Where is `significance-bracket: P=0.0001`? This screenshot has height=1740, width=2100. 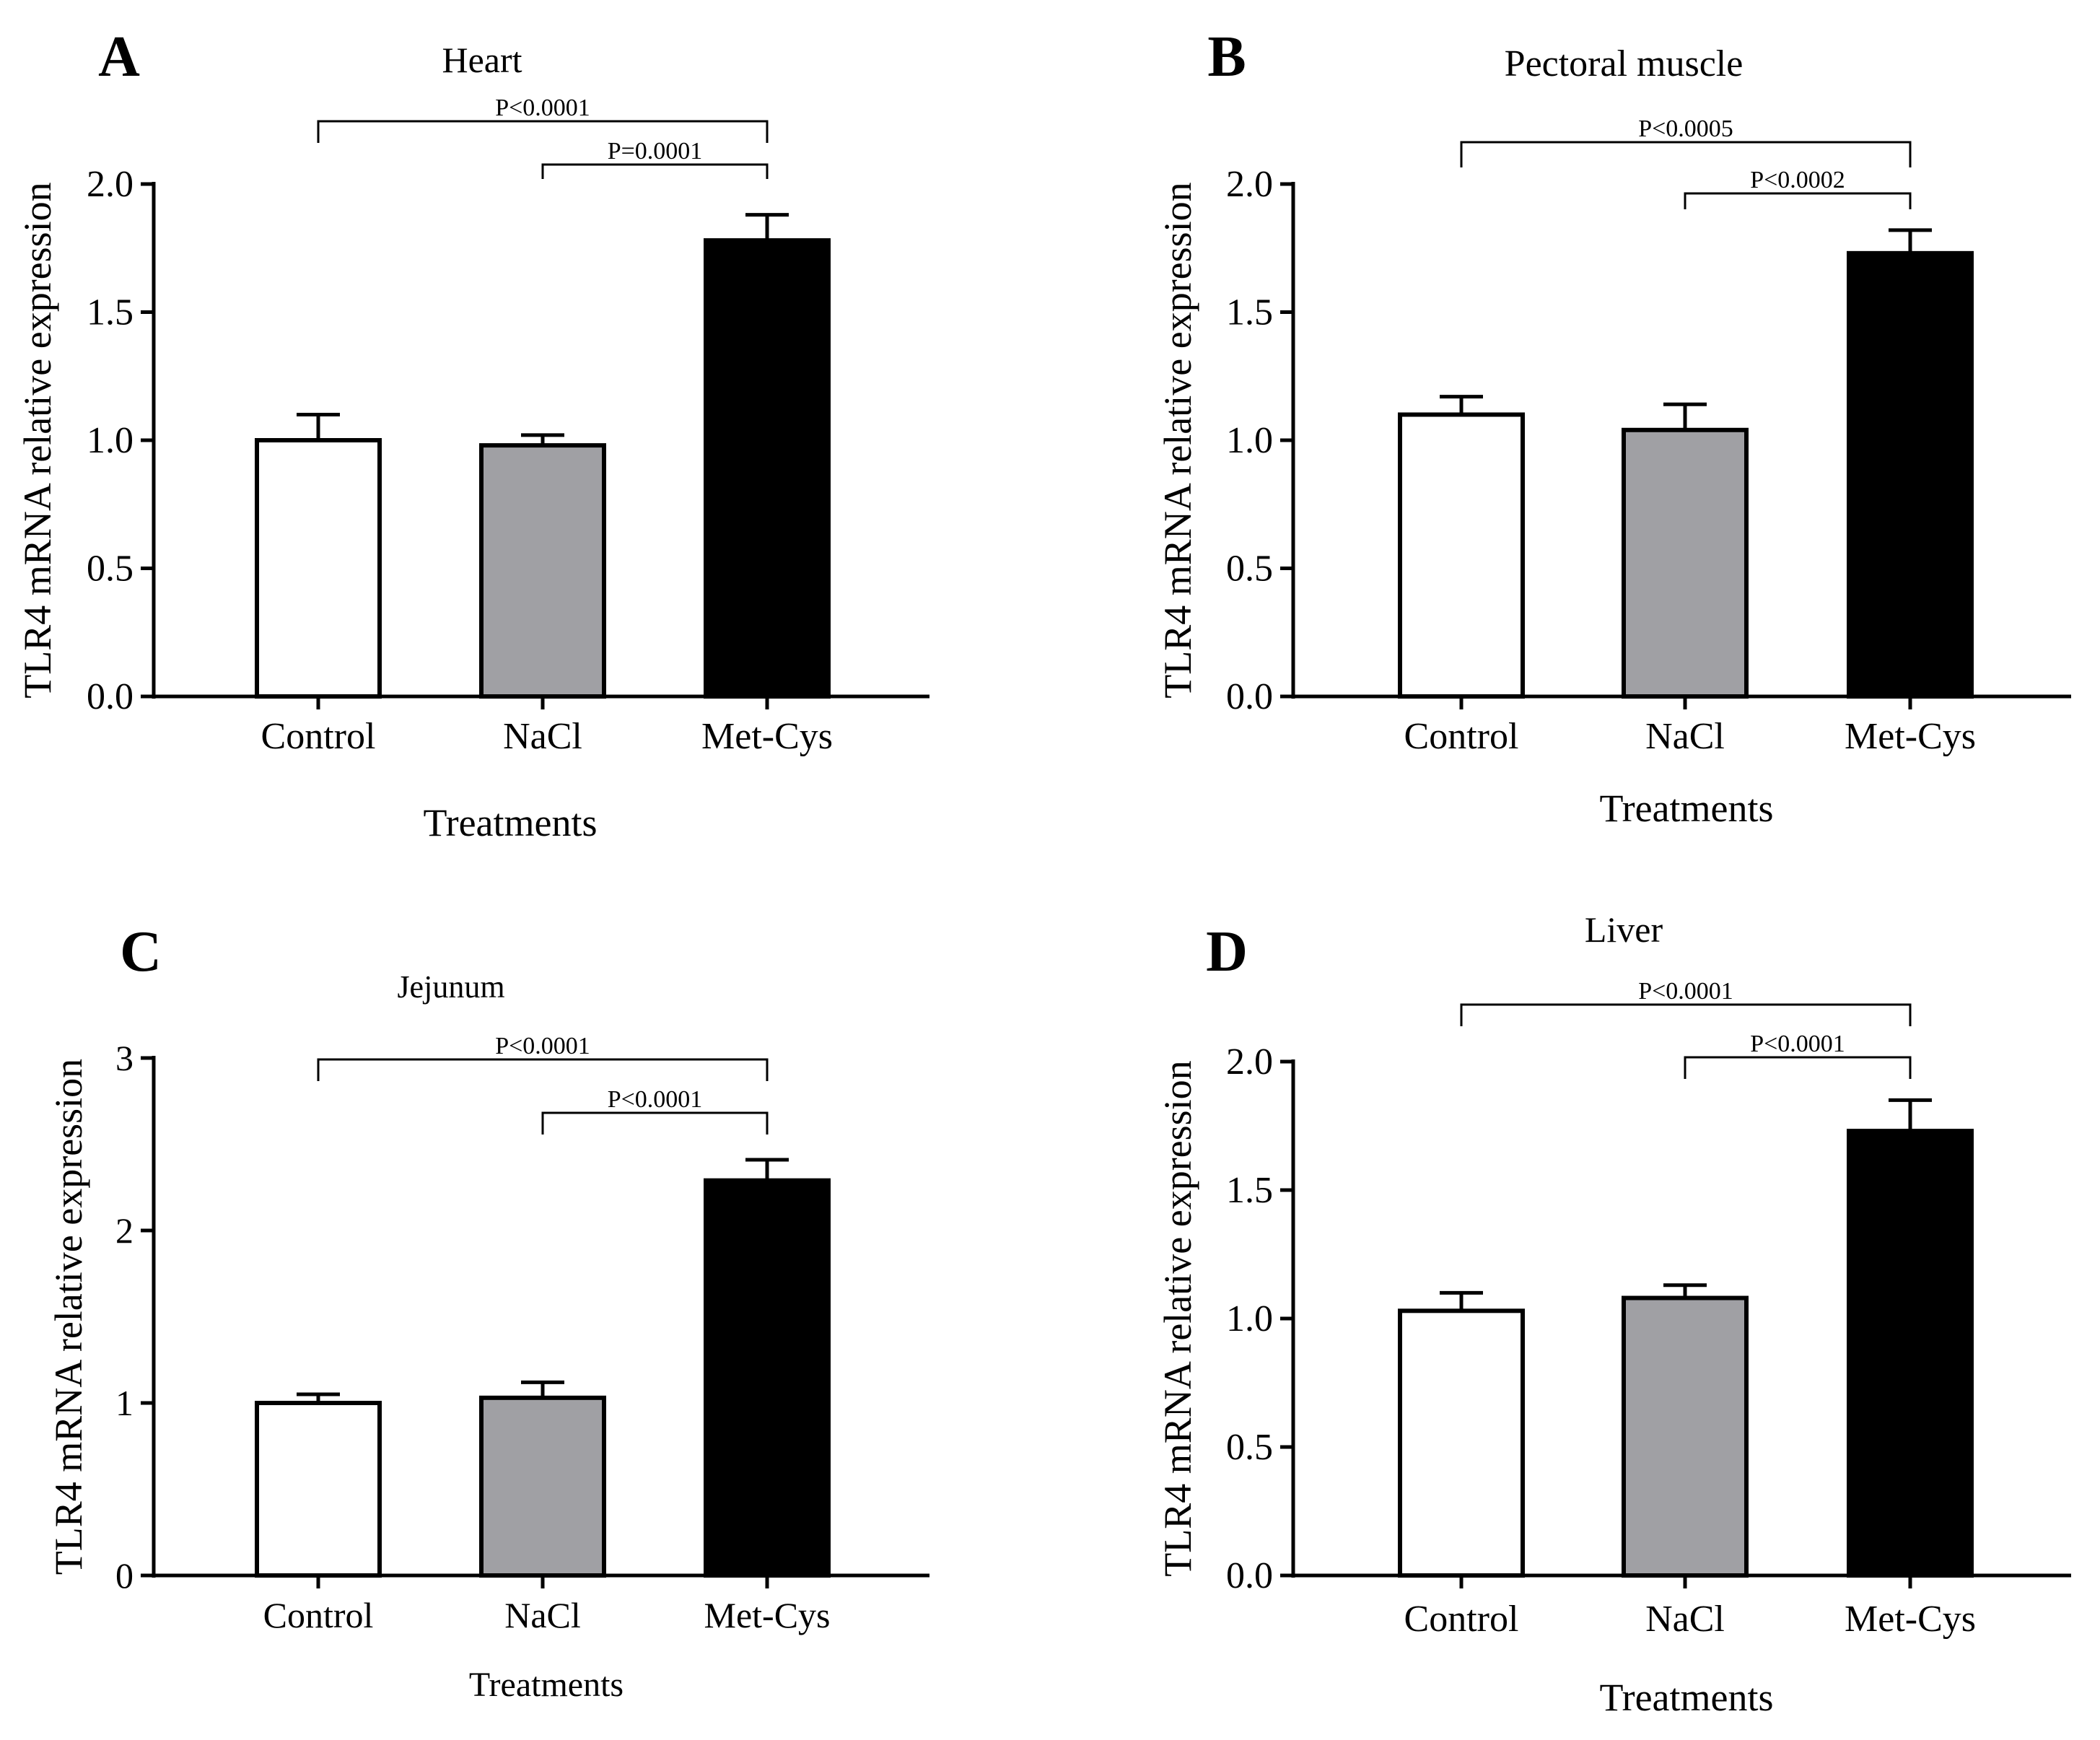
significance-bracket: P=0.0001 is located at coordinates (655, 158).